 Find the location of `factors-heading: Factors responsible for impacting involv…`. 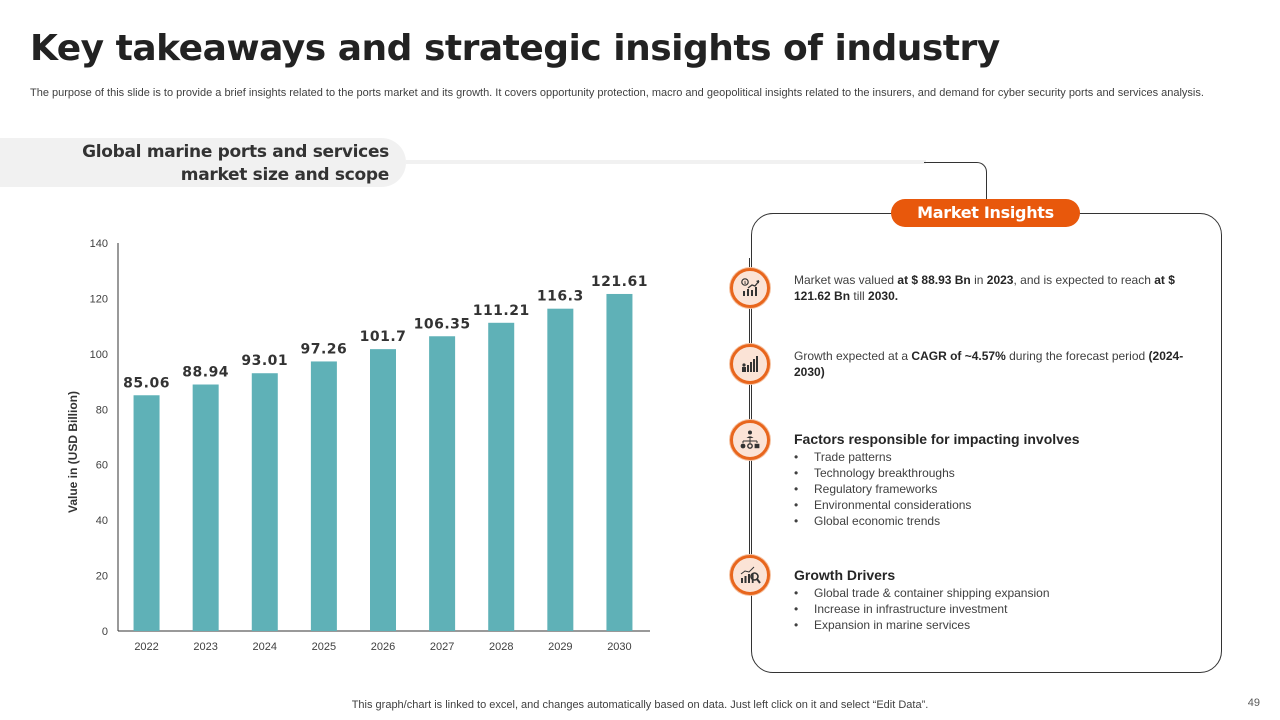

factors-heading: Factors responsible for impacting involv… is located at coordinates (937, 439).